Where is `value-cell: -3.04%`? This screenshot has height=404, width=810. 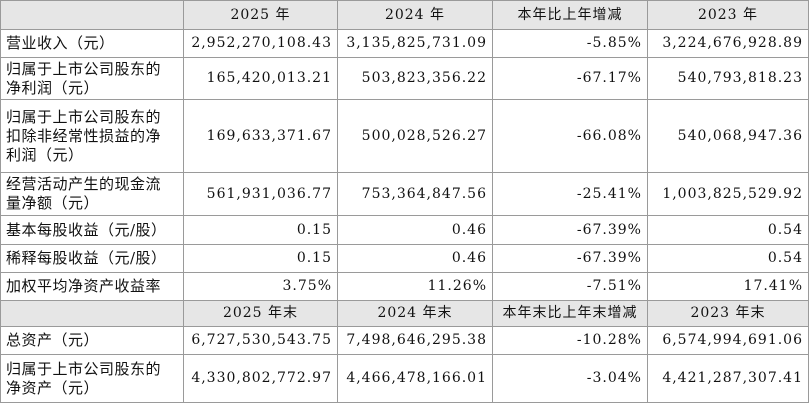 value-cell: -3.04% is located at coordinates (570, 378).